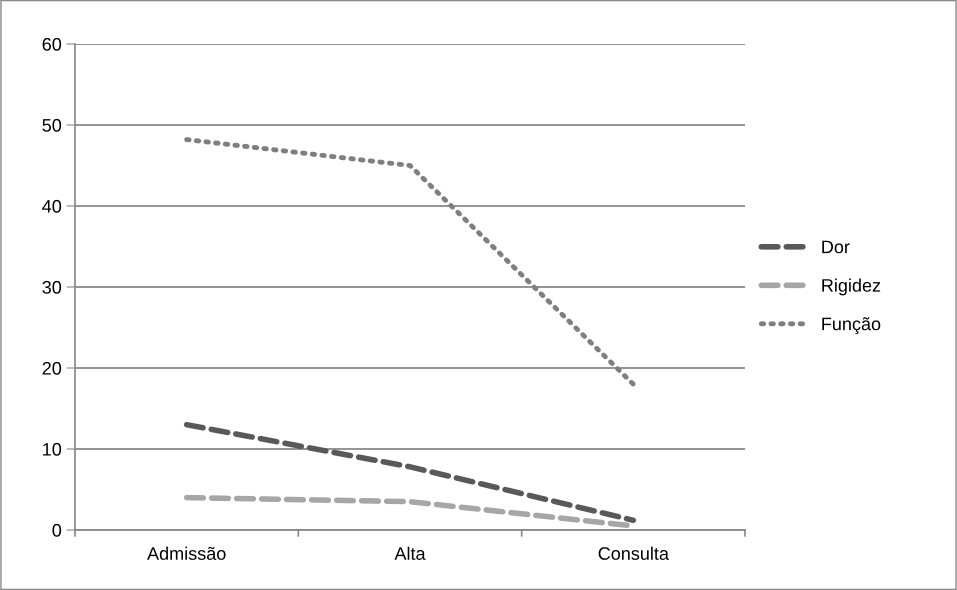 The image size is (957, 590). Describe the element at coordinates (410, 553) in the screenshot. I see `x-tick-label: Alta` at that location.